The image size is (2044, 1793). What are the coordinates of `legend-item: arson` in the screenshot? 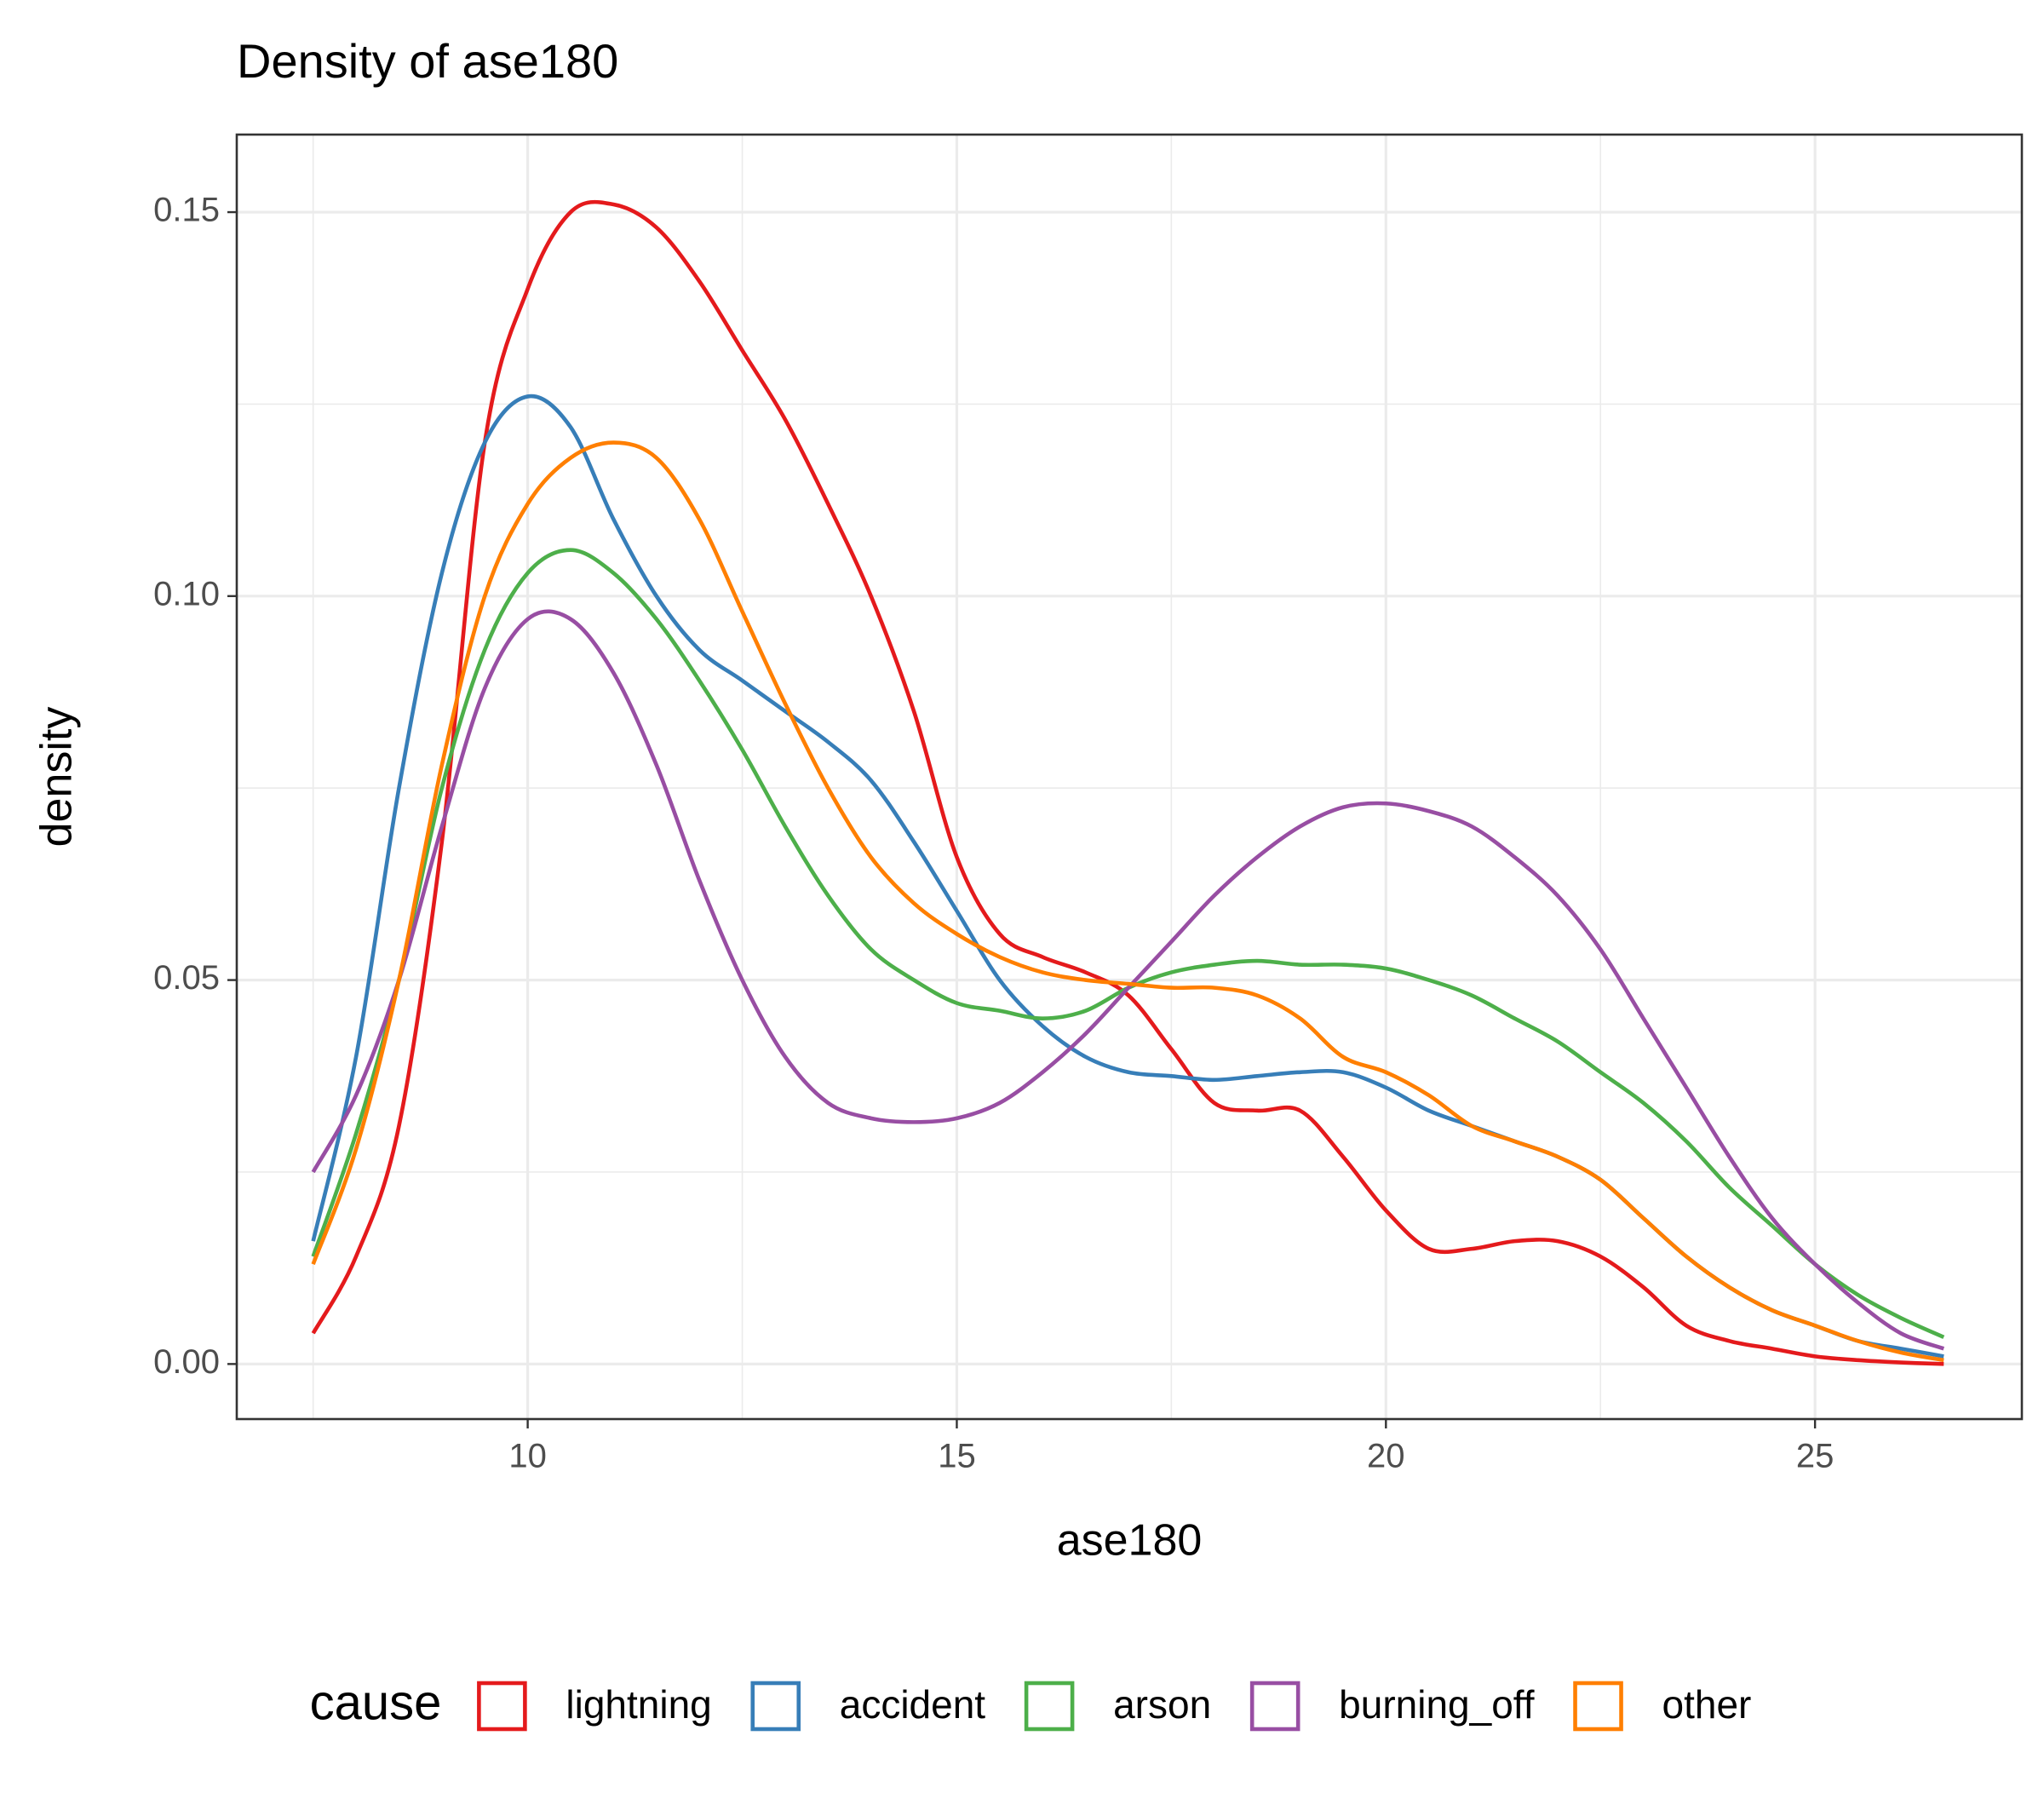 It's located at (1117, 1707).